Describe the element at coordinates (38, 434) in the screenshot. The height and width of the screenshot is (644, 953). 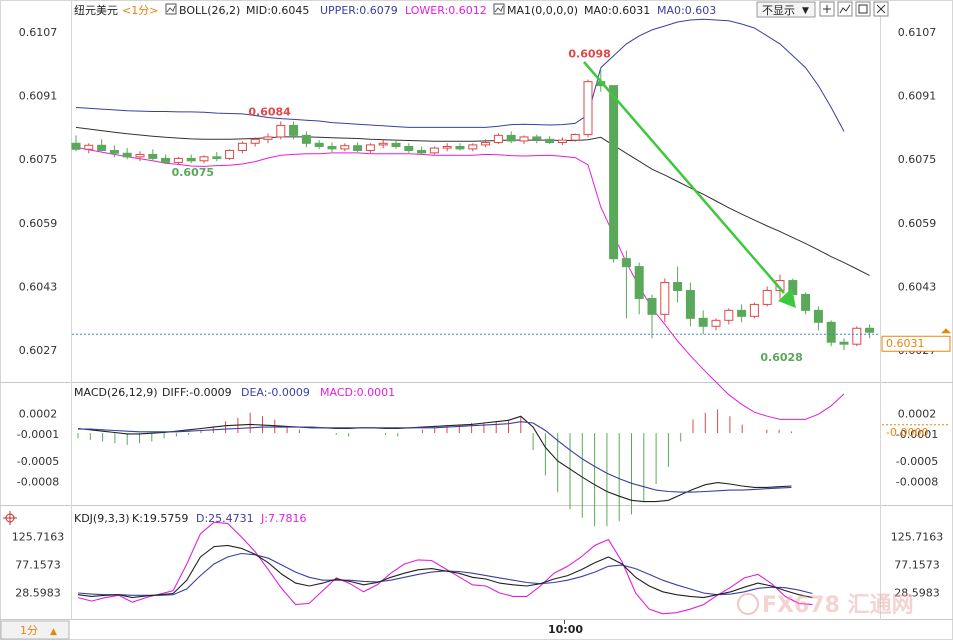
I see `macd-y-tick-left: -0.0001` at that location.